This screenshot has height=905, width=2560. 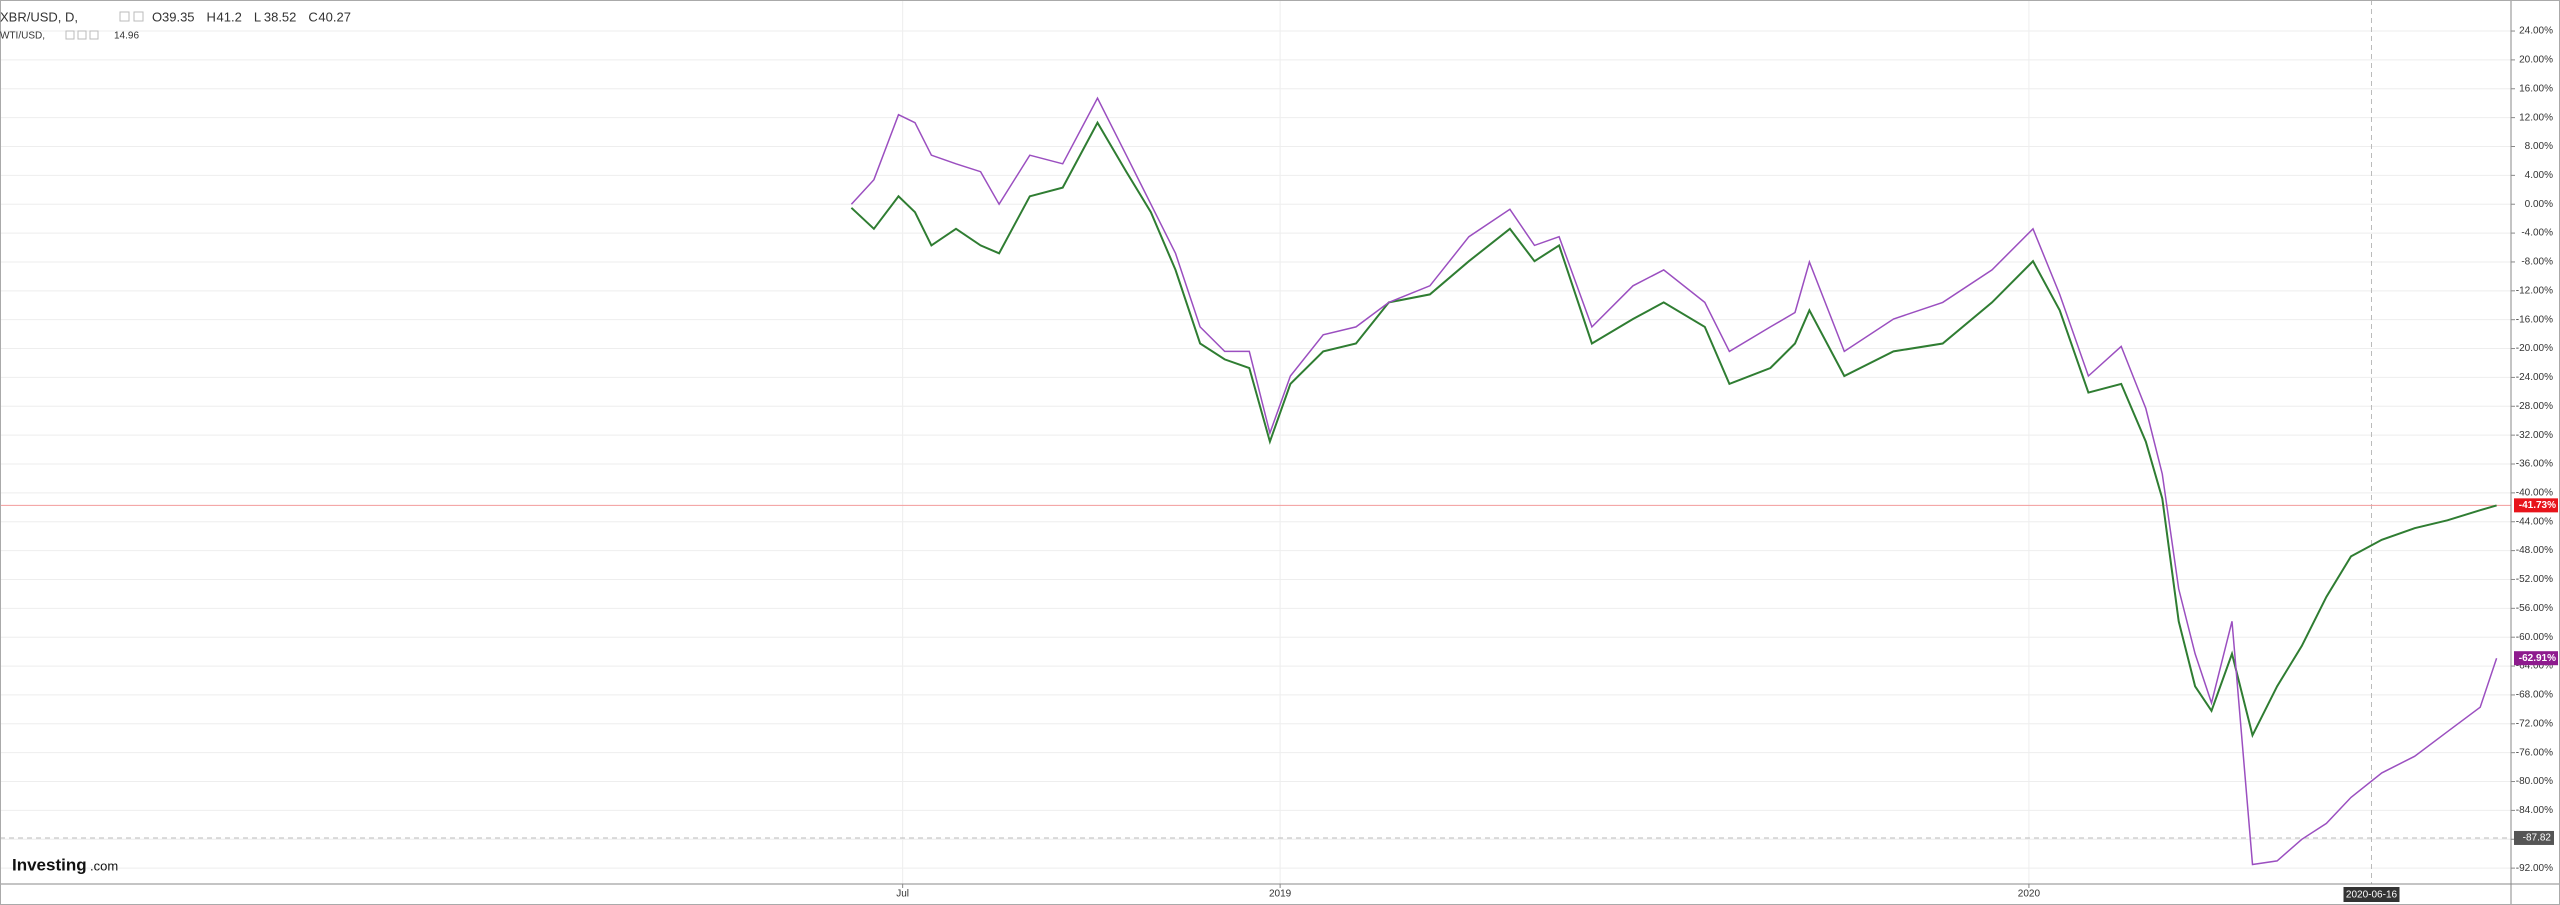 I want to click on legend-entry: XBR/USD, D,, so click(x=39, y=16).